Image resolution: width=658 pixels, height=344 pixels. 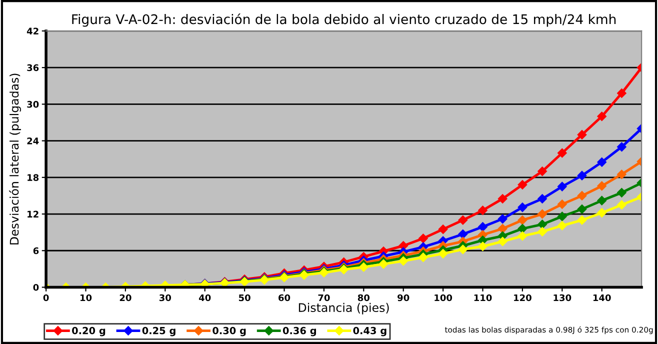 What do you see at coordinates (483, 298) in the screenshot?
I see `x-tick-label: 110` at bounding box center [483, 298].